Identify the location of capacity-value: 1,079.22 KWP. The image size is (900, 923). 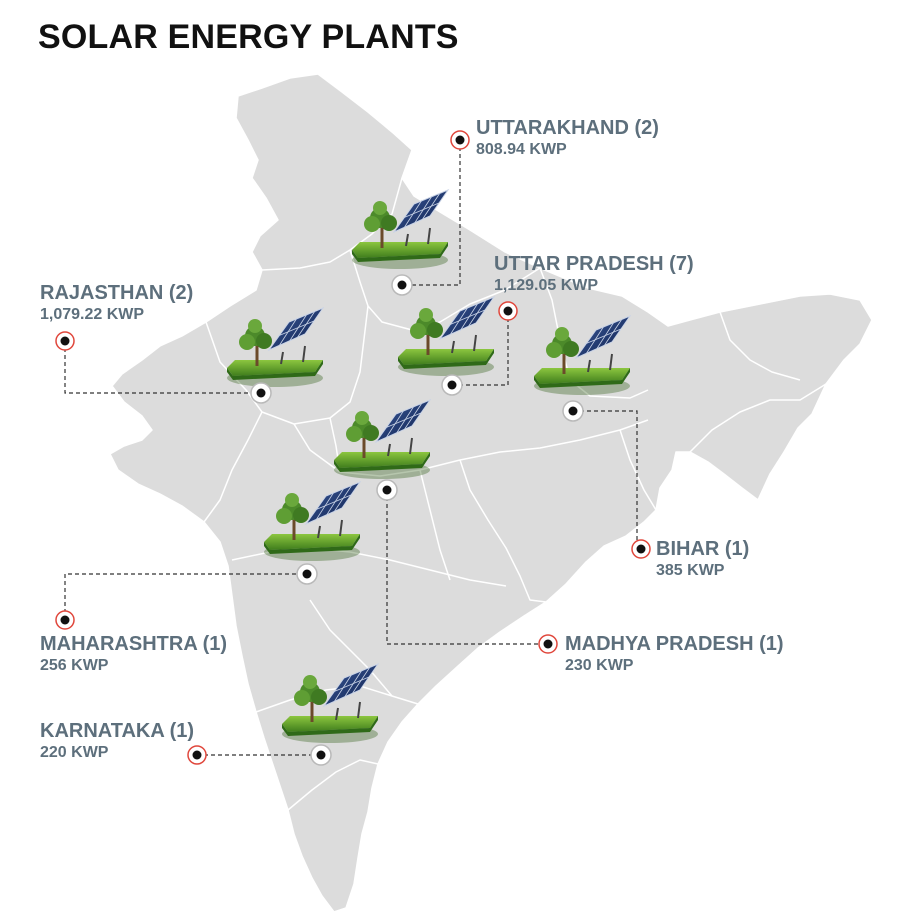
(92, 314).